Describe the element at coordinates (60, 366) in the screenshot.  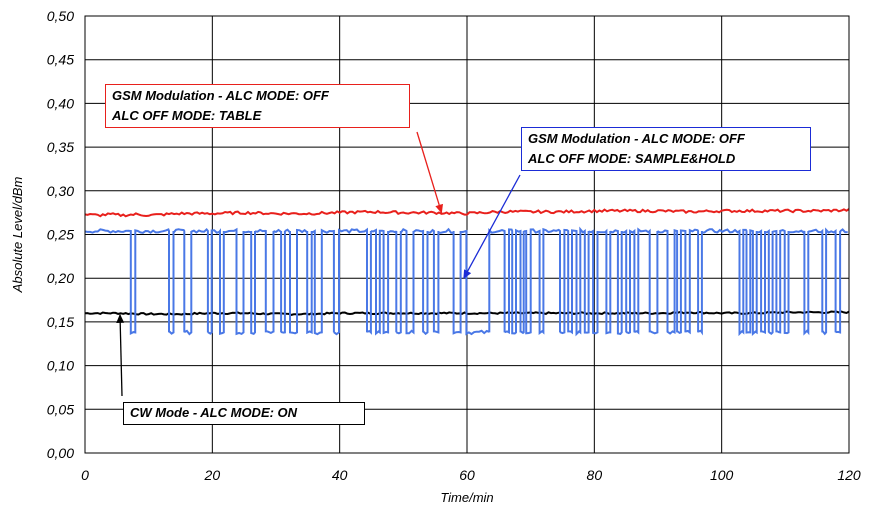
I see `y-tick-label: 0,10` at that location.